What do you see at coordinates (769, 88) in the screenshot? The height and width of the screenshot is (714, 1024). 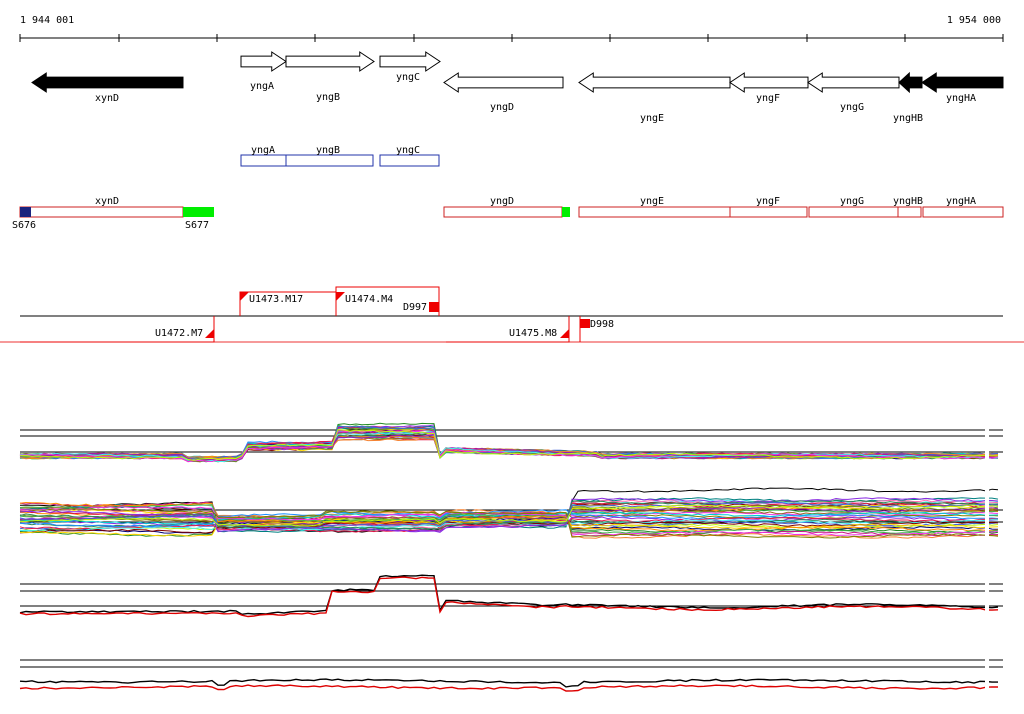 I see `gene-yngF: yngF` at bounding box center [769, 88].